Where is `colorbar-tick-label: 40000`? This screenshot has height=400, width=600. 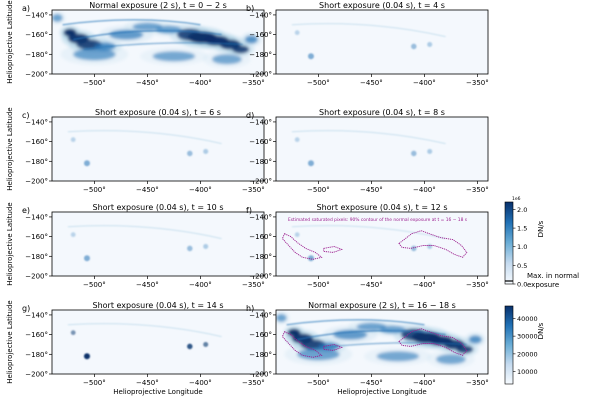 colorbar-tick-label: 40000 is located at coordinates (527, 319).